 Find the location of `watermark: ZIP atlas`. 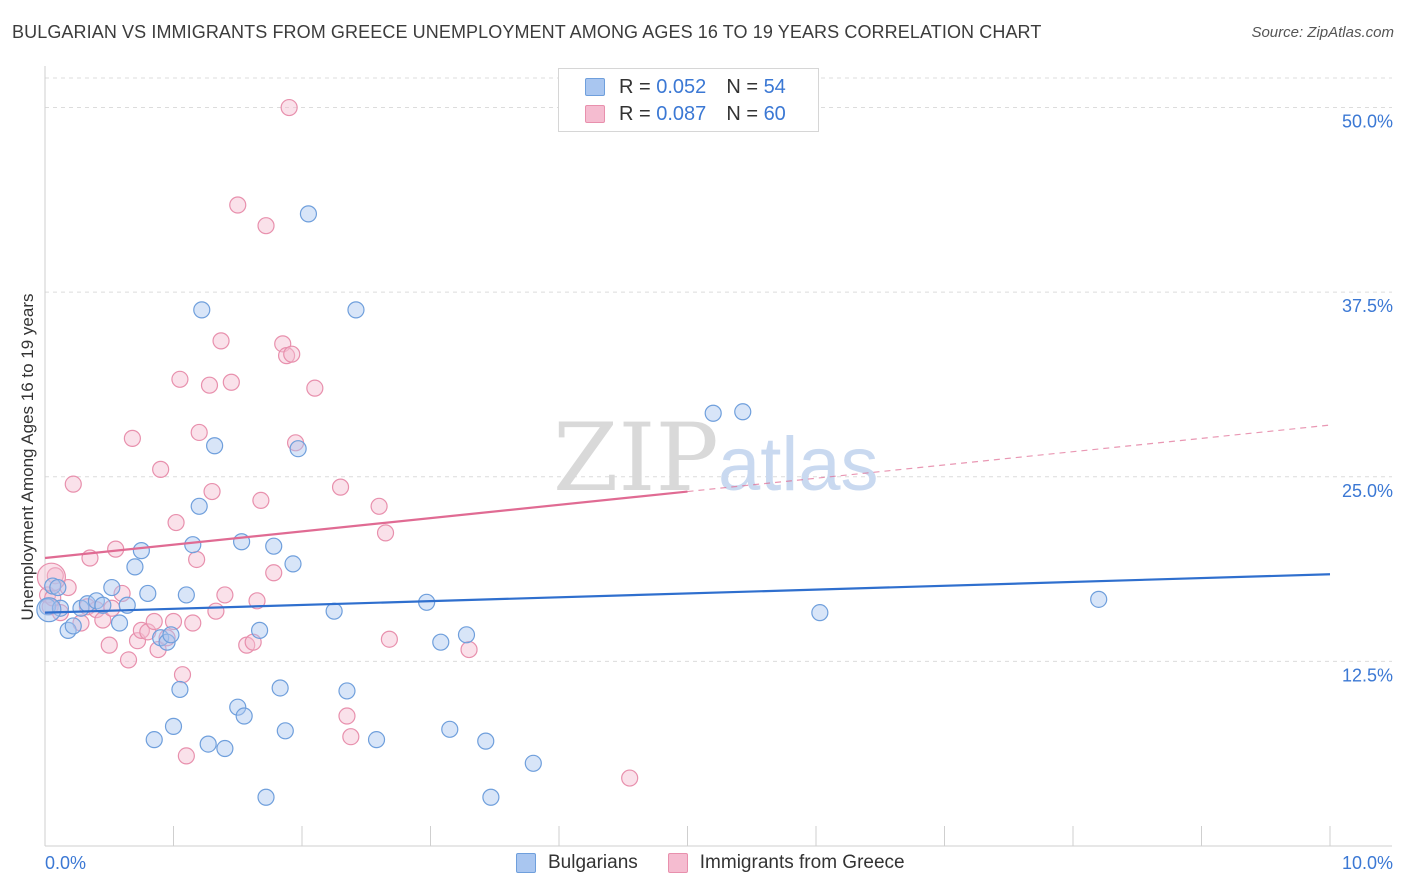

watermark: ZIP atlas is located at coordinates (716, 458).